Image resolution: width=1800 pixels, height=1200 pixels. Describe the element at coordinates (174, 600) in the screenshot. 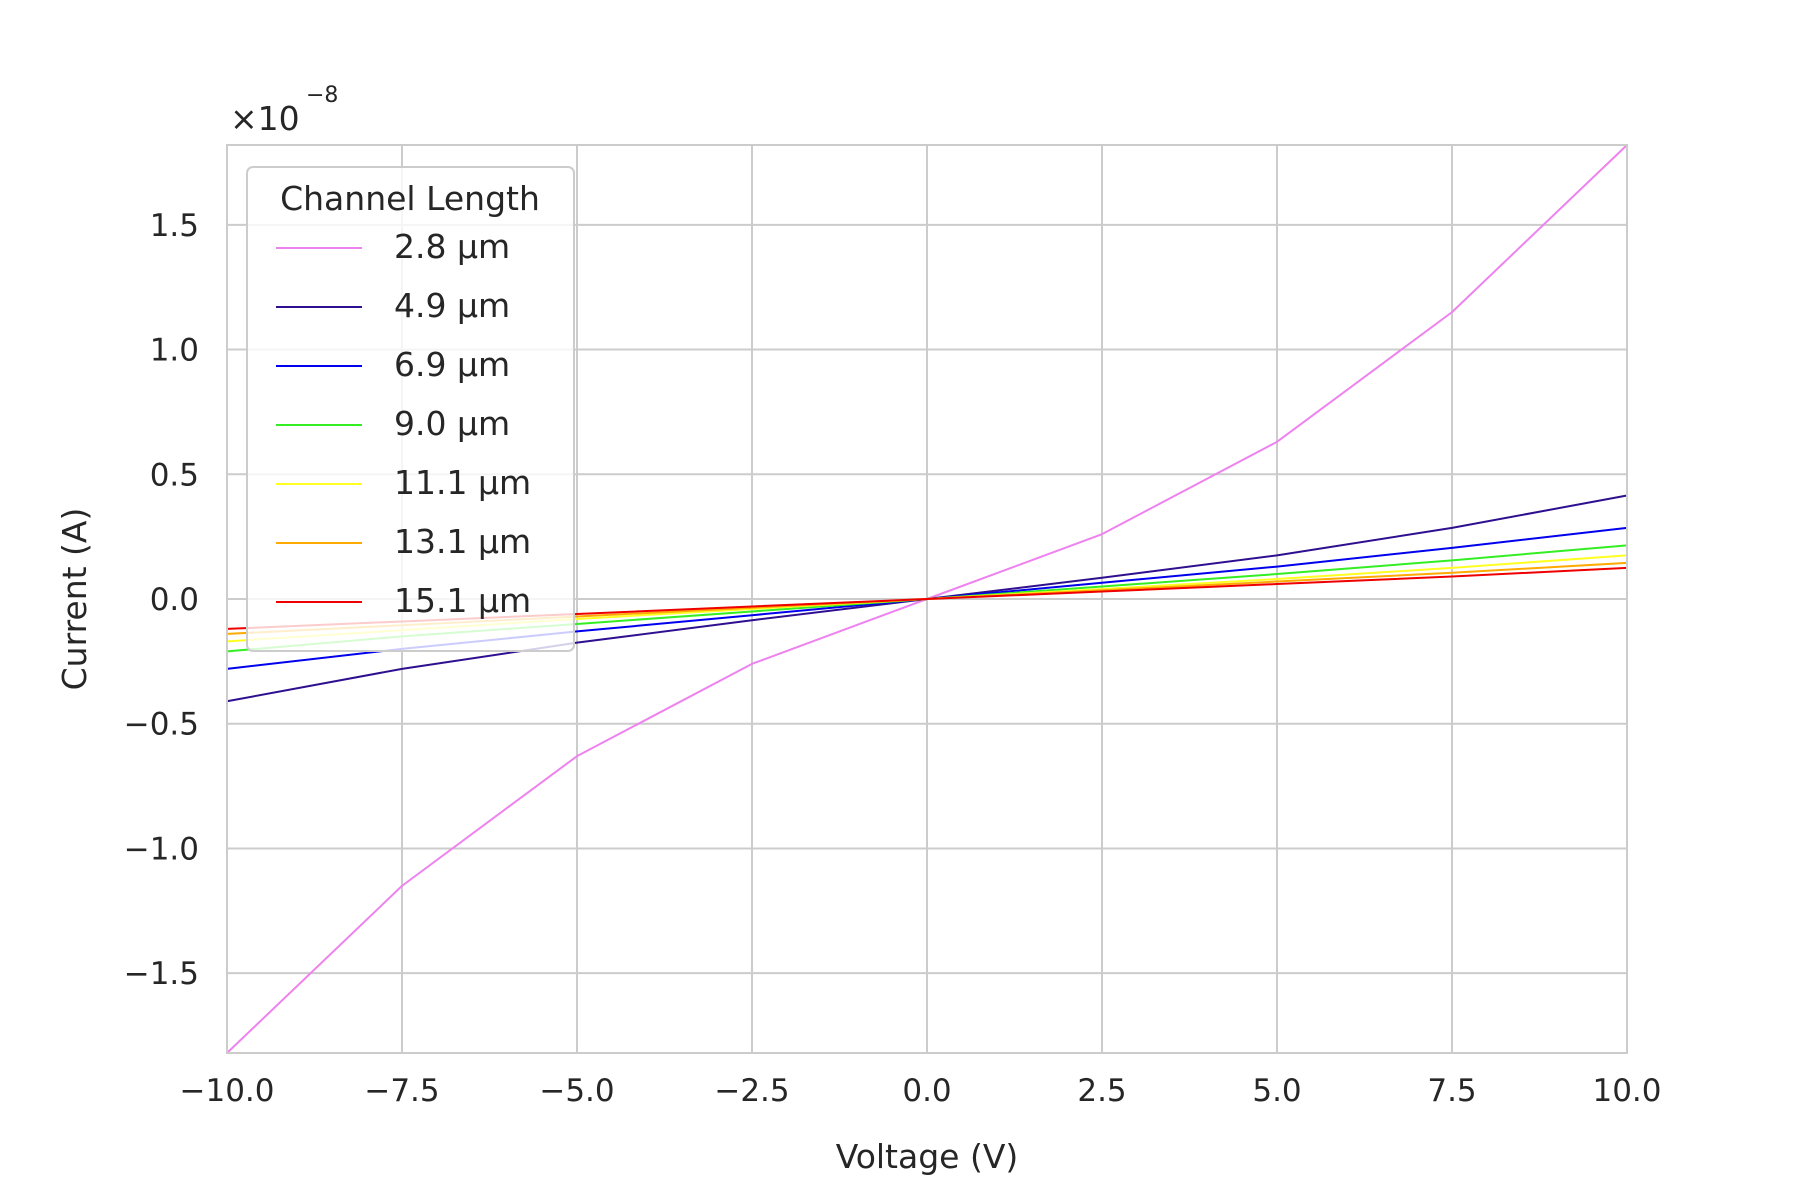

I see `y-tick-label: 0.0` at that location.